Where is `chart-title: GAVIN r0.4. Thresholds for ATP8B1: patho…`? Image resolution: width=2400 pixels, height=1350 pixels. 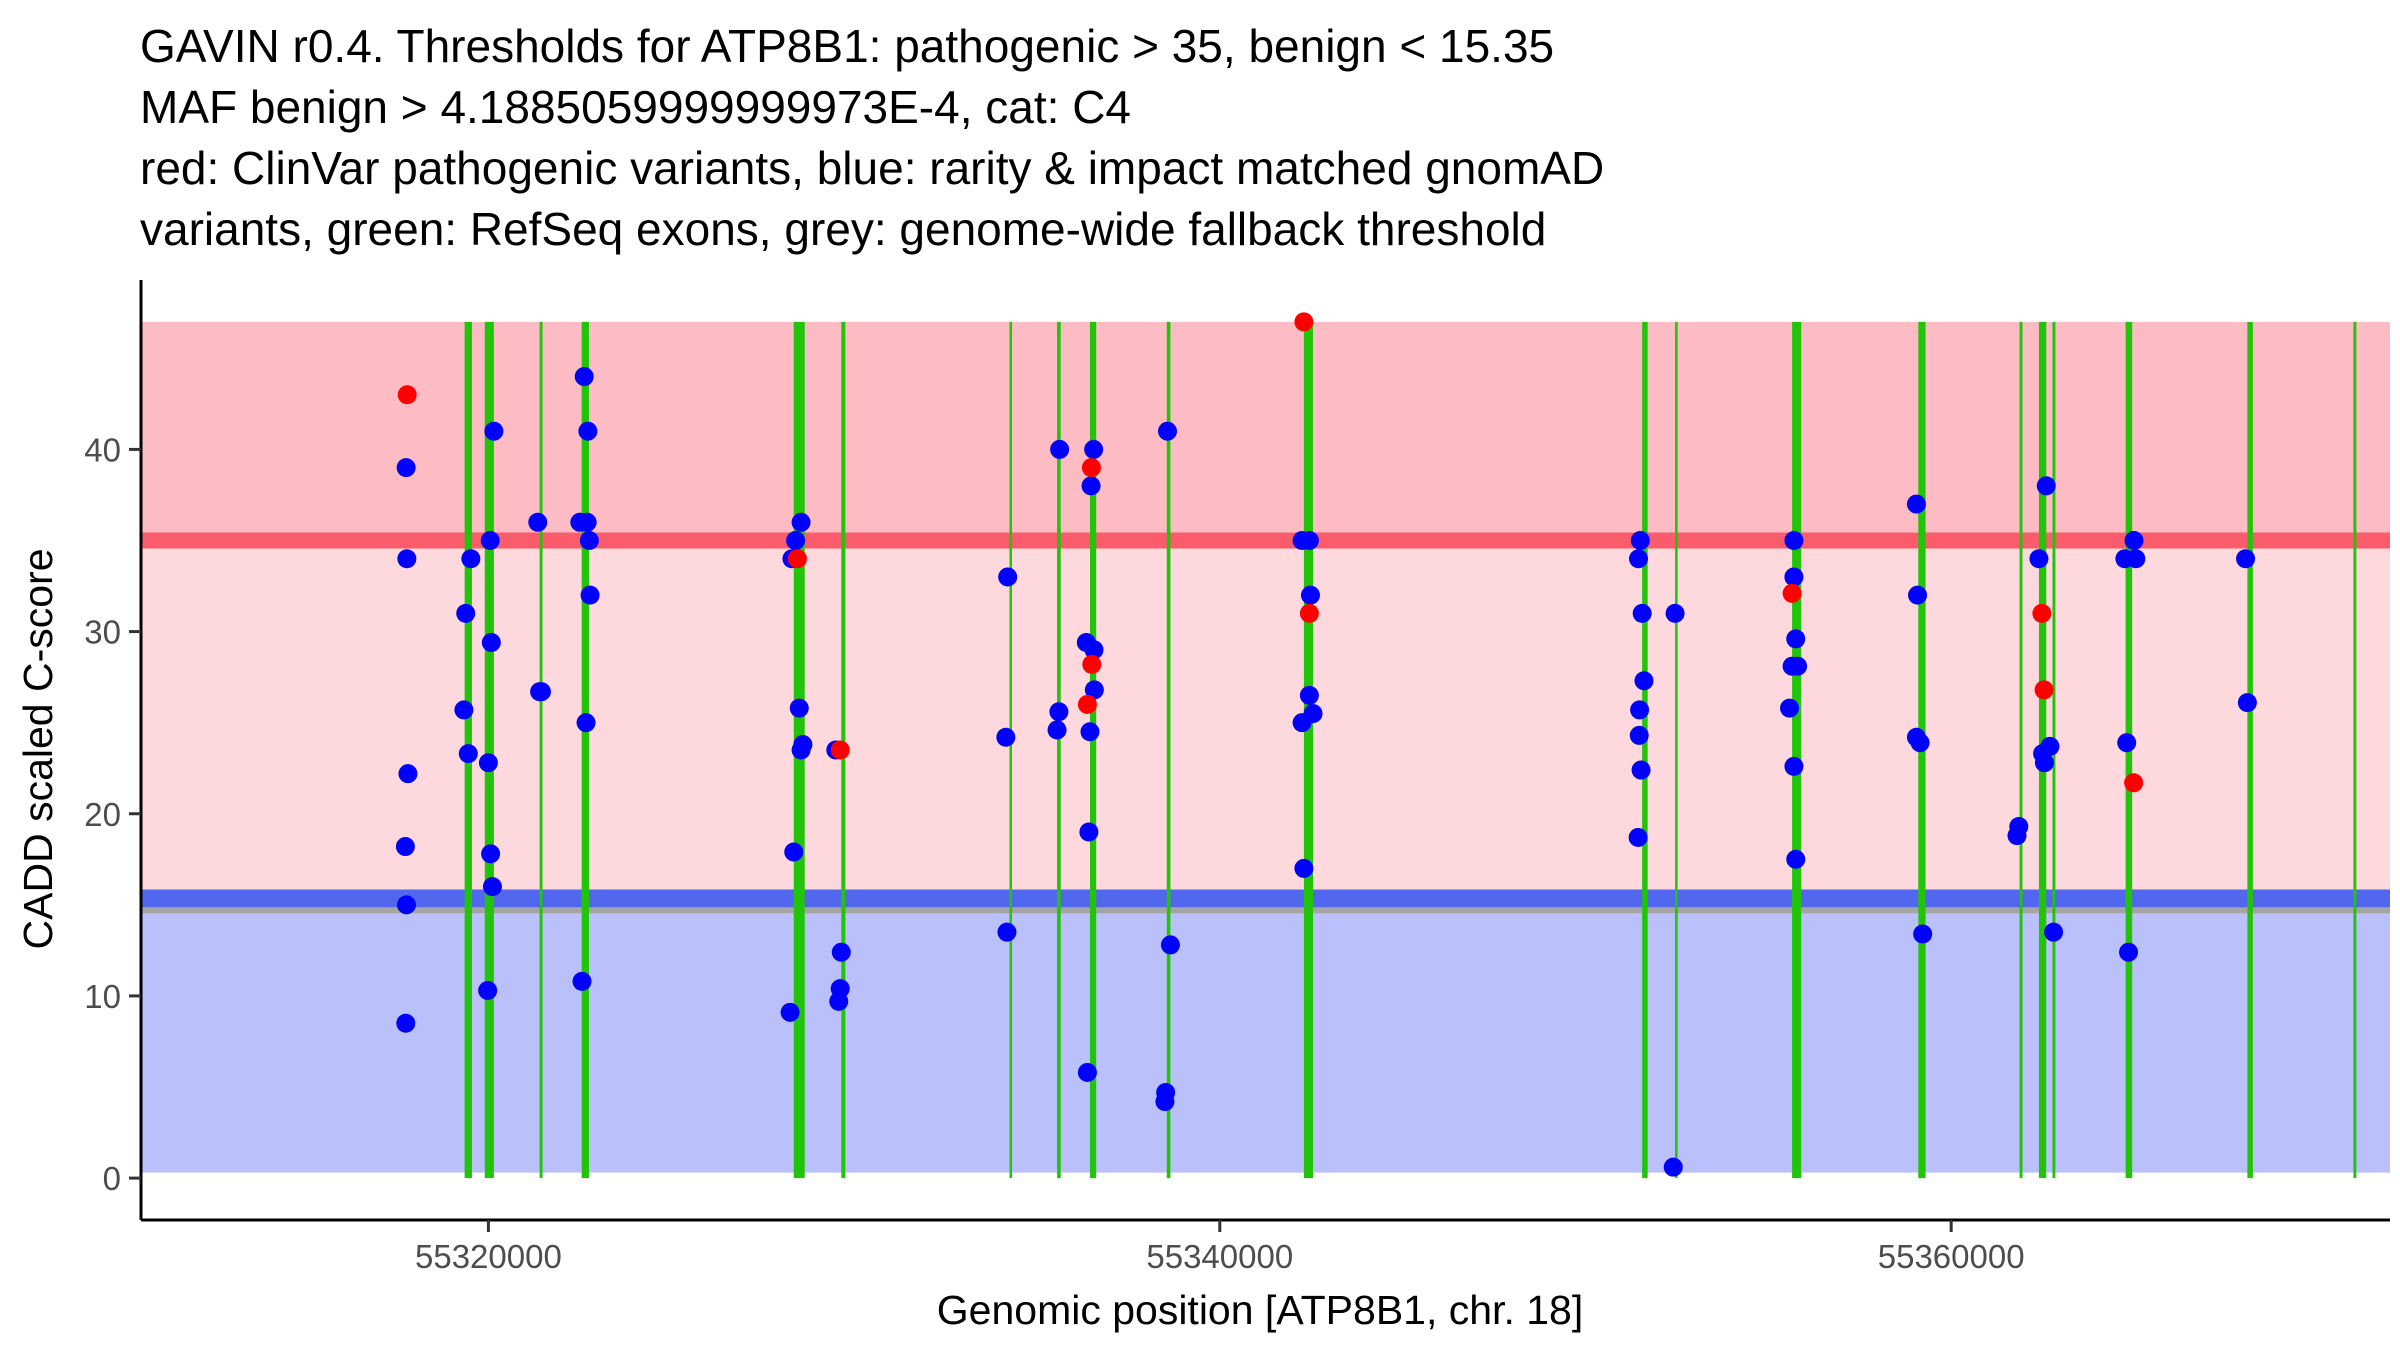 chart-title: GAVIN r0.4. Thresholds for ATP8B1: patho… is located at coordinates (872, 138).